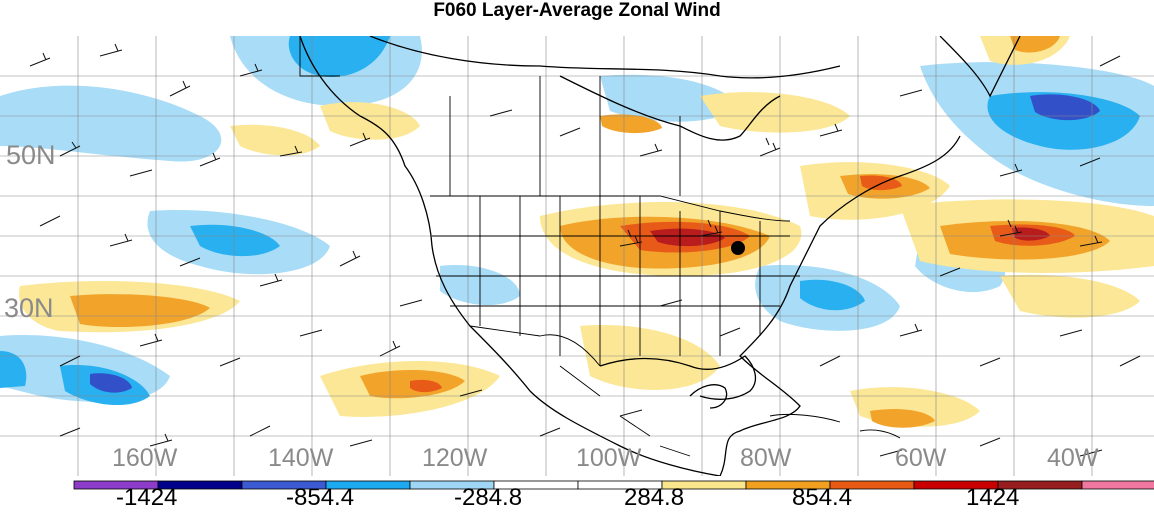 The width and height of the screenshot is (1154, 512). What do you see at coordinates (147, 497) in the screenshot?
I see `colorbar-tick-label: -1424` at bounding box center [147, 497].